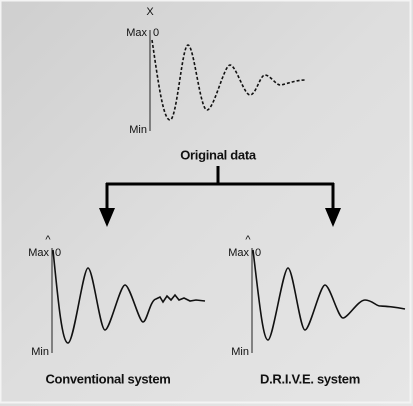 Image resolution: width=413 pixels, height=406 pixels. What do you see at coordinates (218, 154) in the screenshot?
I see `caption: Original data` at bounding box center [218, 154].